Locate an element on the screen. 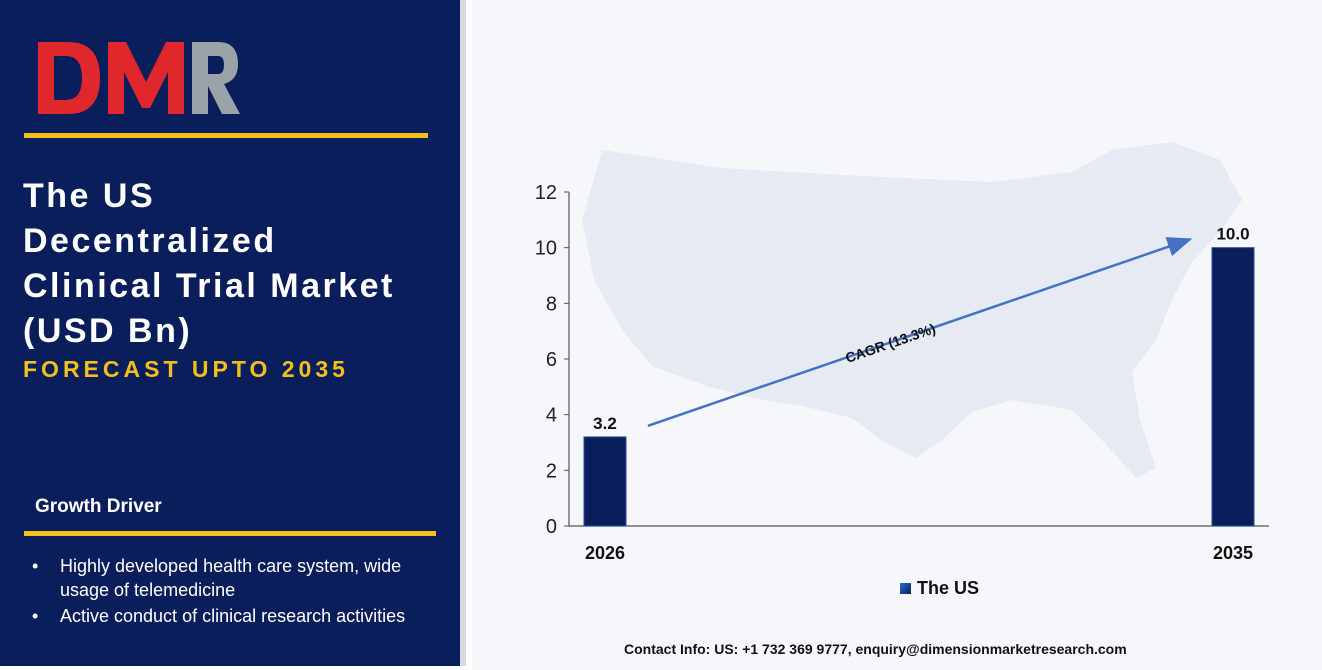  title-line: Decentralized is located at coordinates (150, 241).